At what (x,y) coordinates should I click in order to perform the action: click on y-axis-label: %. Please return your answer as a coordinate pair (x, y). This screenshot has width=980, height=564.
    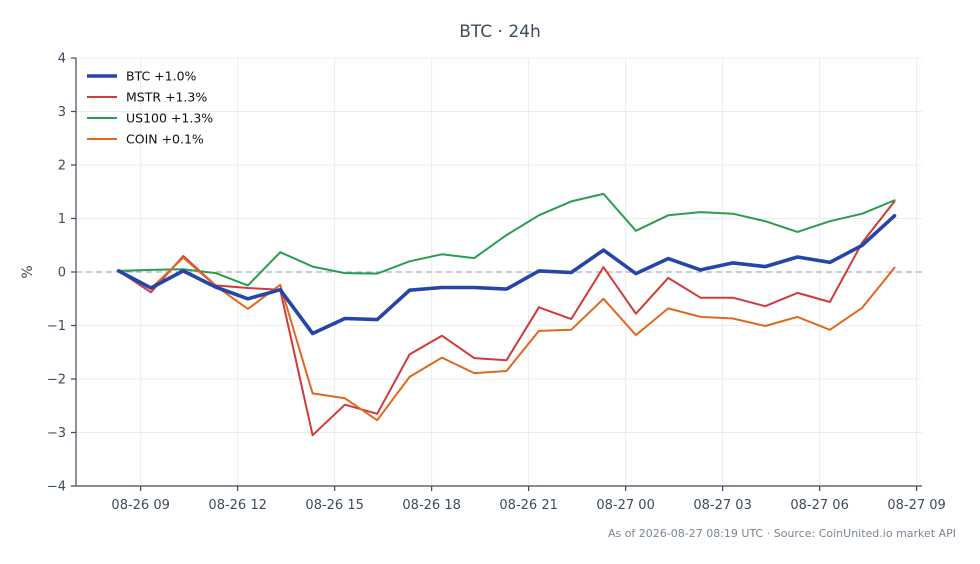
    Looking at the image, I should click on (28, 271).